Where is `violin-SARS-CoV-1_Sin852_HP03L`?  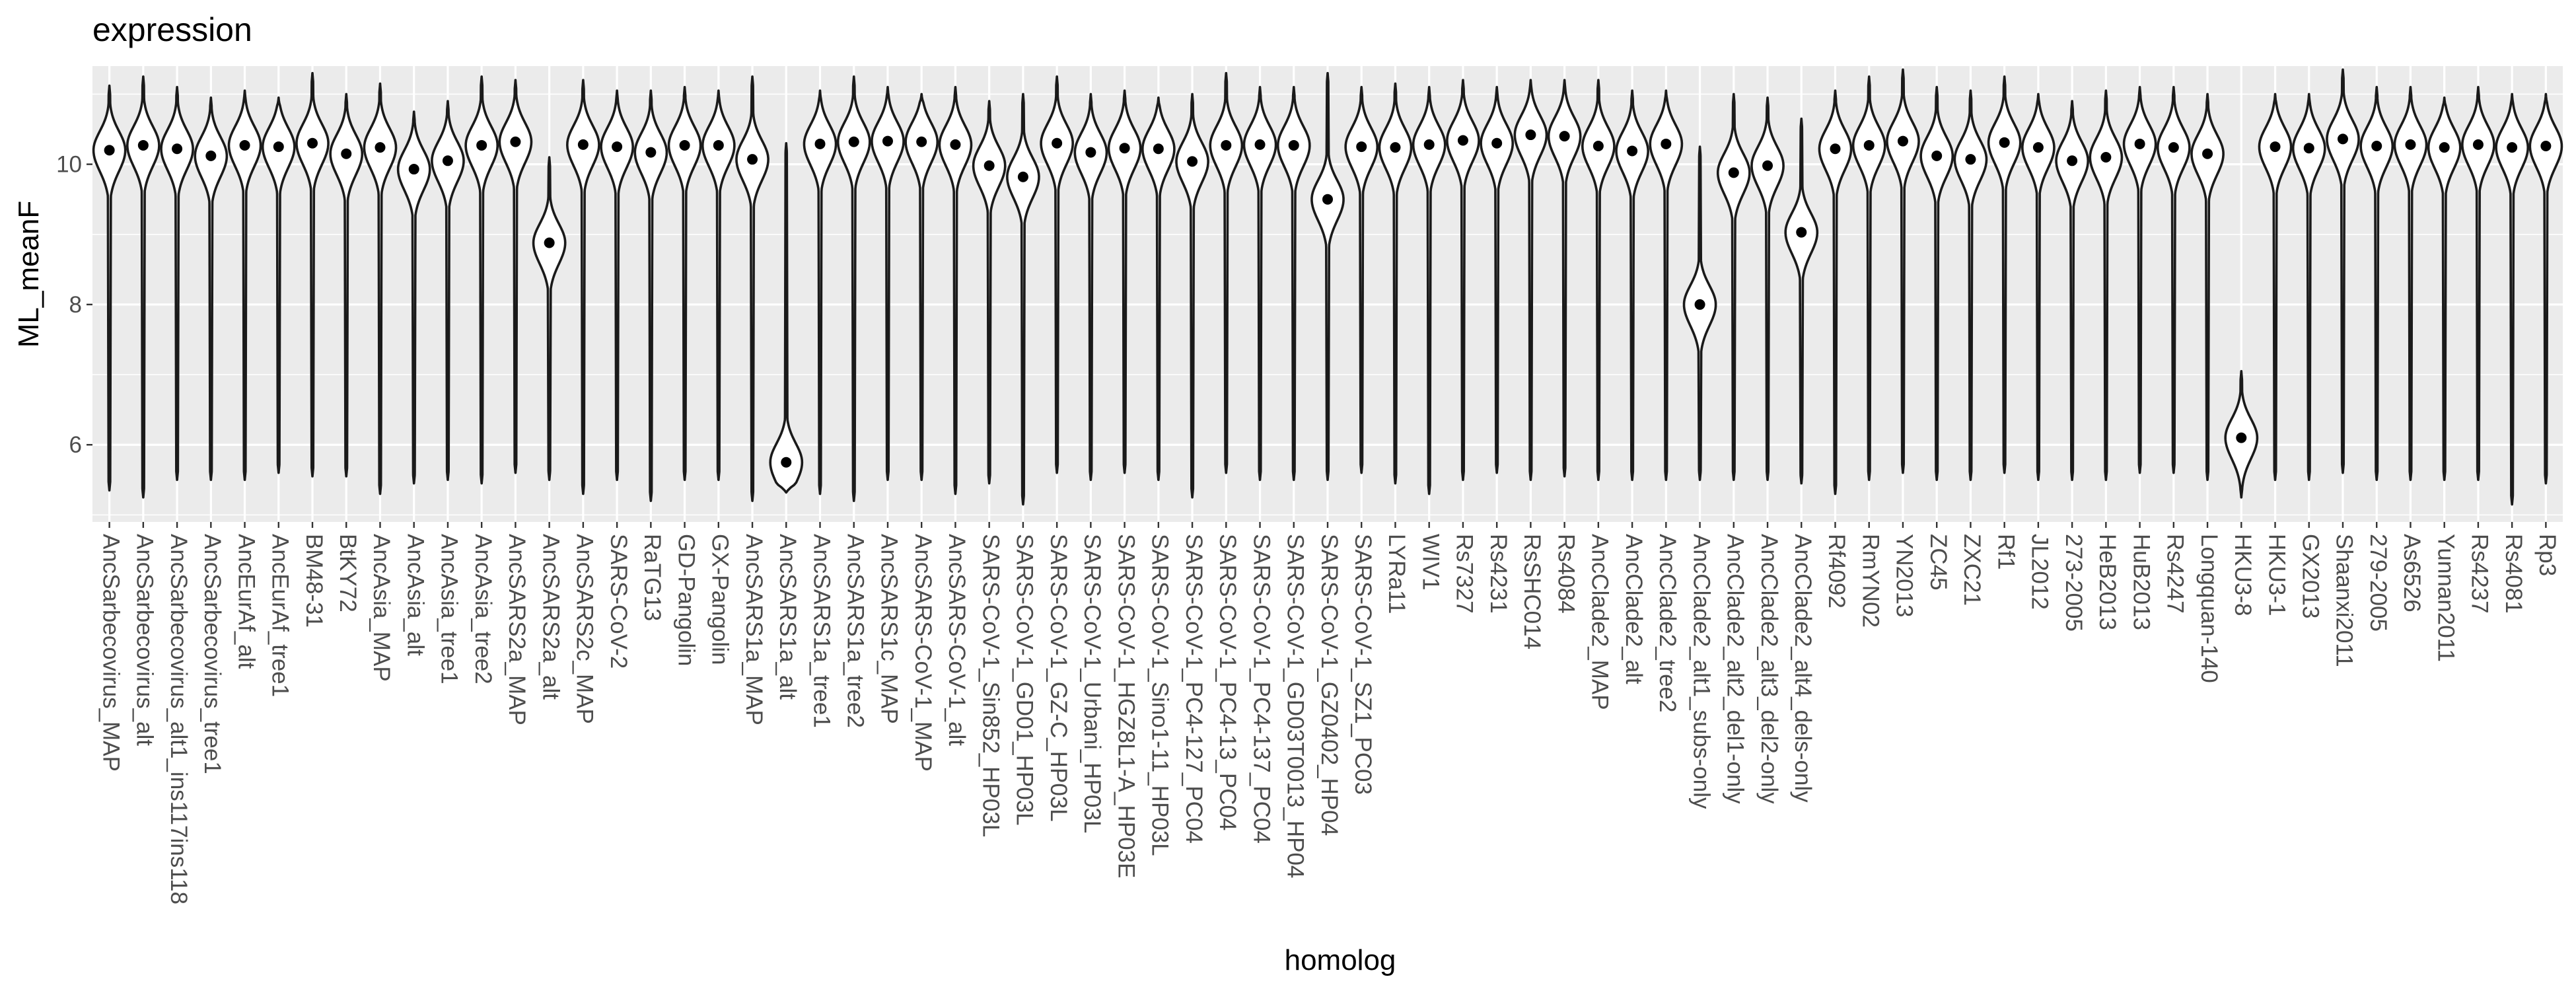 violin-SARS-CoV-1_Sin852_HP03L is located at coordinates (989, 292).